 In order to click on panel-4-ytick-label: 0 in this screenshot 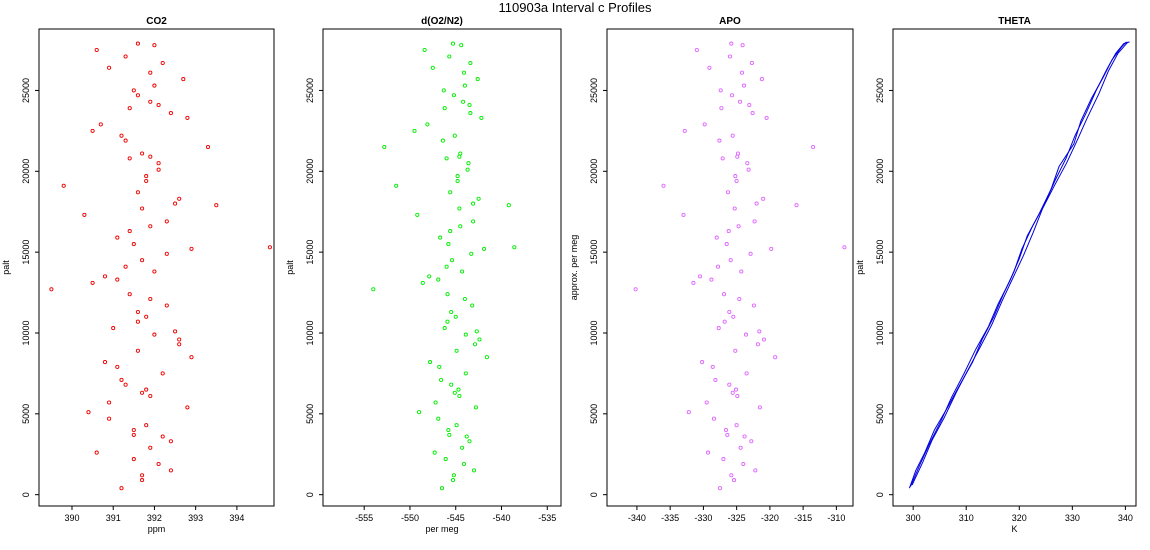, I will do `click(880, 494)`.